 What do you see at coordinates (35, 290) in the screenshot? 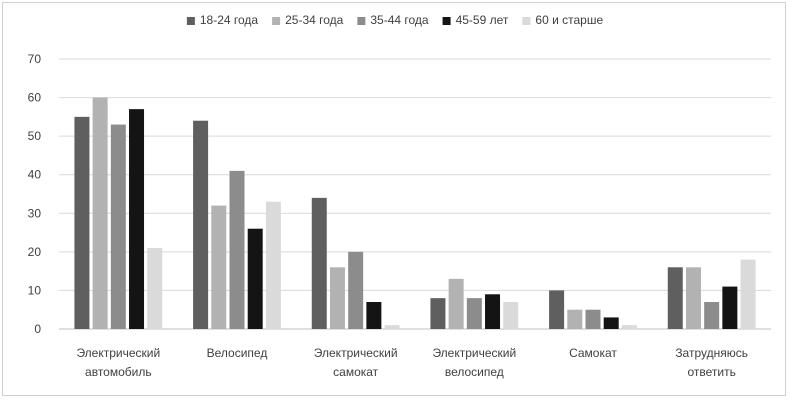
I see `y-tick-label: 10` at bounding box center [35, 290].